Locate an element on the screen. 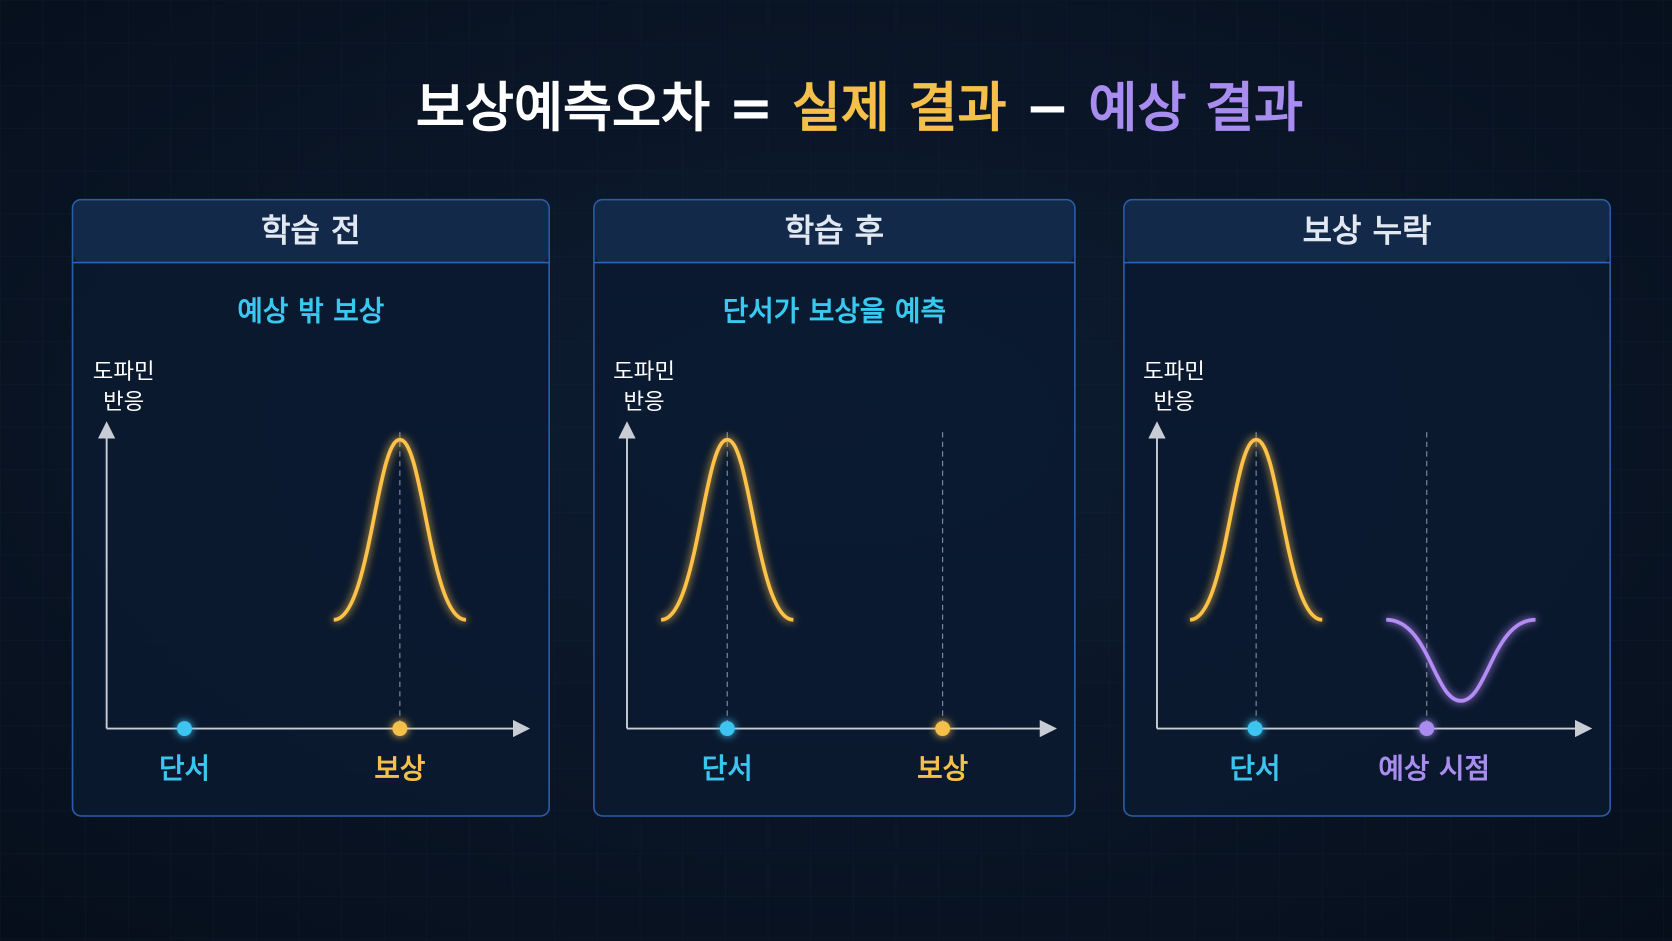 The height and width of the screenshot is (941, 1672). panel-header: 학습 전 is located at coordinates (310, 231).